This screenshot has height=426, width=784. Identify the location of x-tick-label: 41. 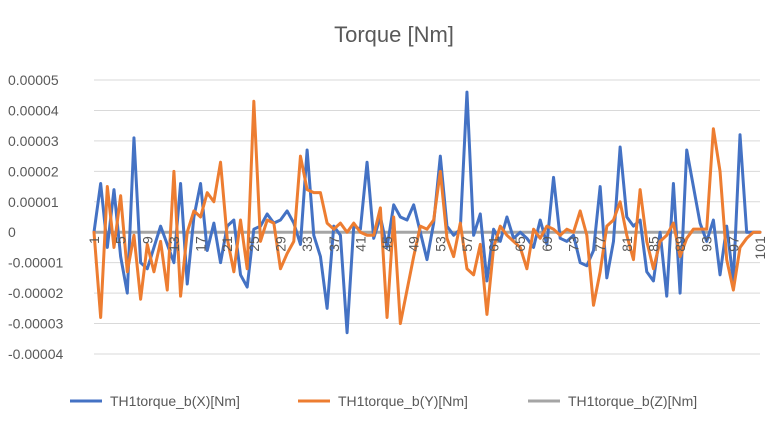
(360, 244).